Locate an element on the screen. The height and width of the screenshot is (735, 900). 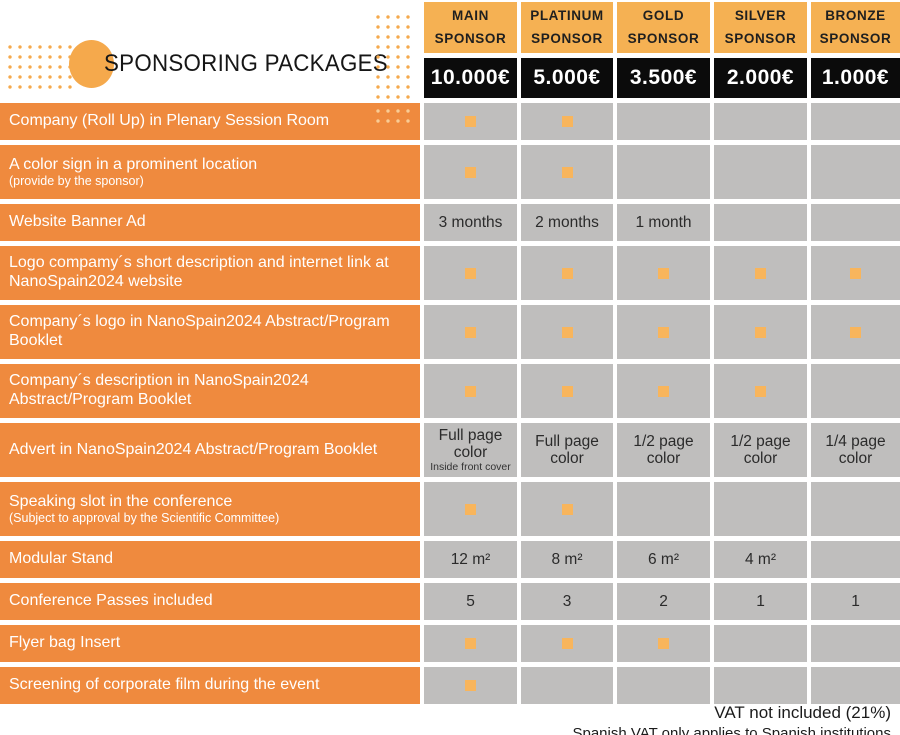
cell-value: 1/4 page color is located at coordinates (855, 449).